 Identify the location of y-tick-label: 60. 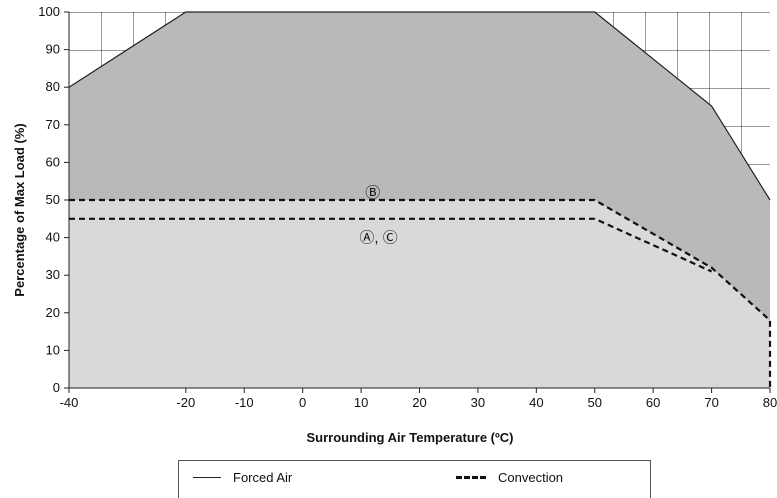
(53, 161).